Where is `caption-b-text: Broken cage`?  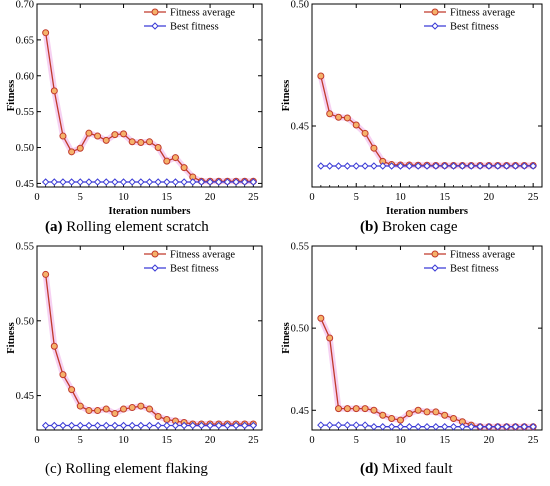
caption-b-text: Broken cage is located at coordinates (418, 227).